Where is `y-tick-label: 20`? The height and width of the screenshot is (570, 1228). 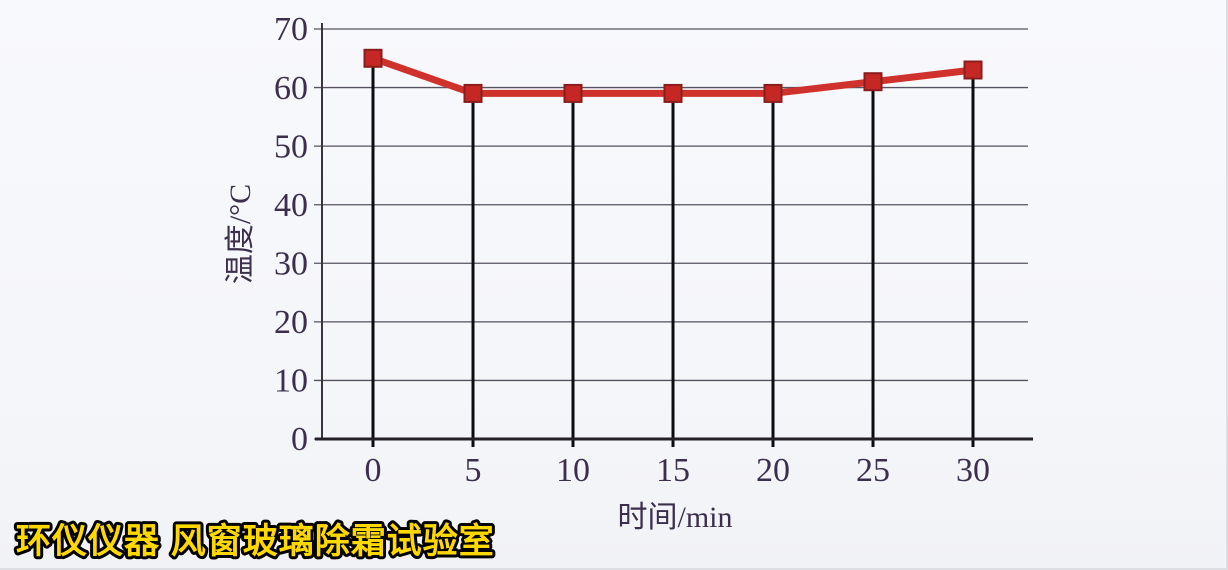
y-tick-label: 20 is located at coordinates (291, 322).